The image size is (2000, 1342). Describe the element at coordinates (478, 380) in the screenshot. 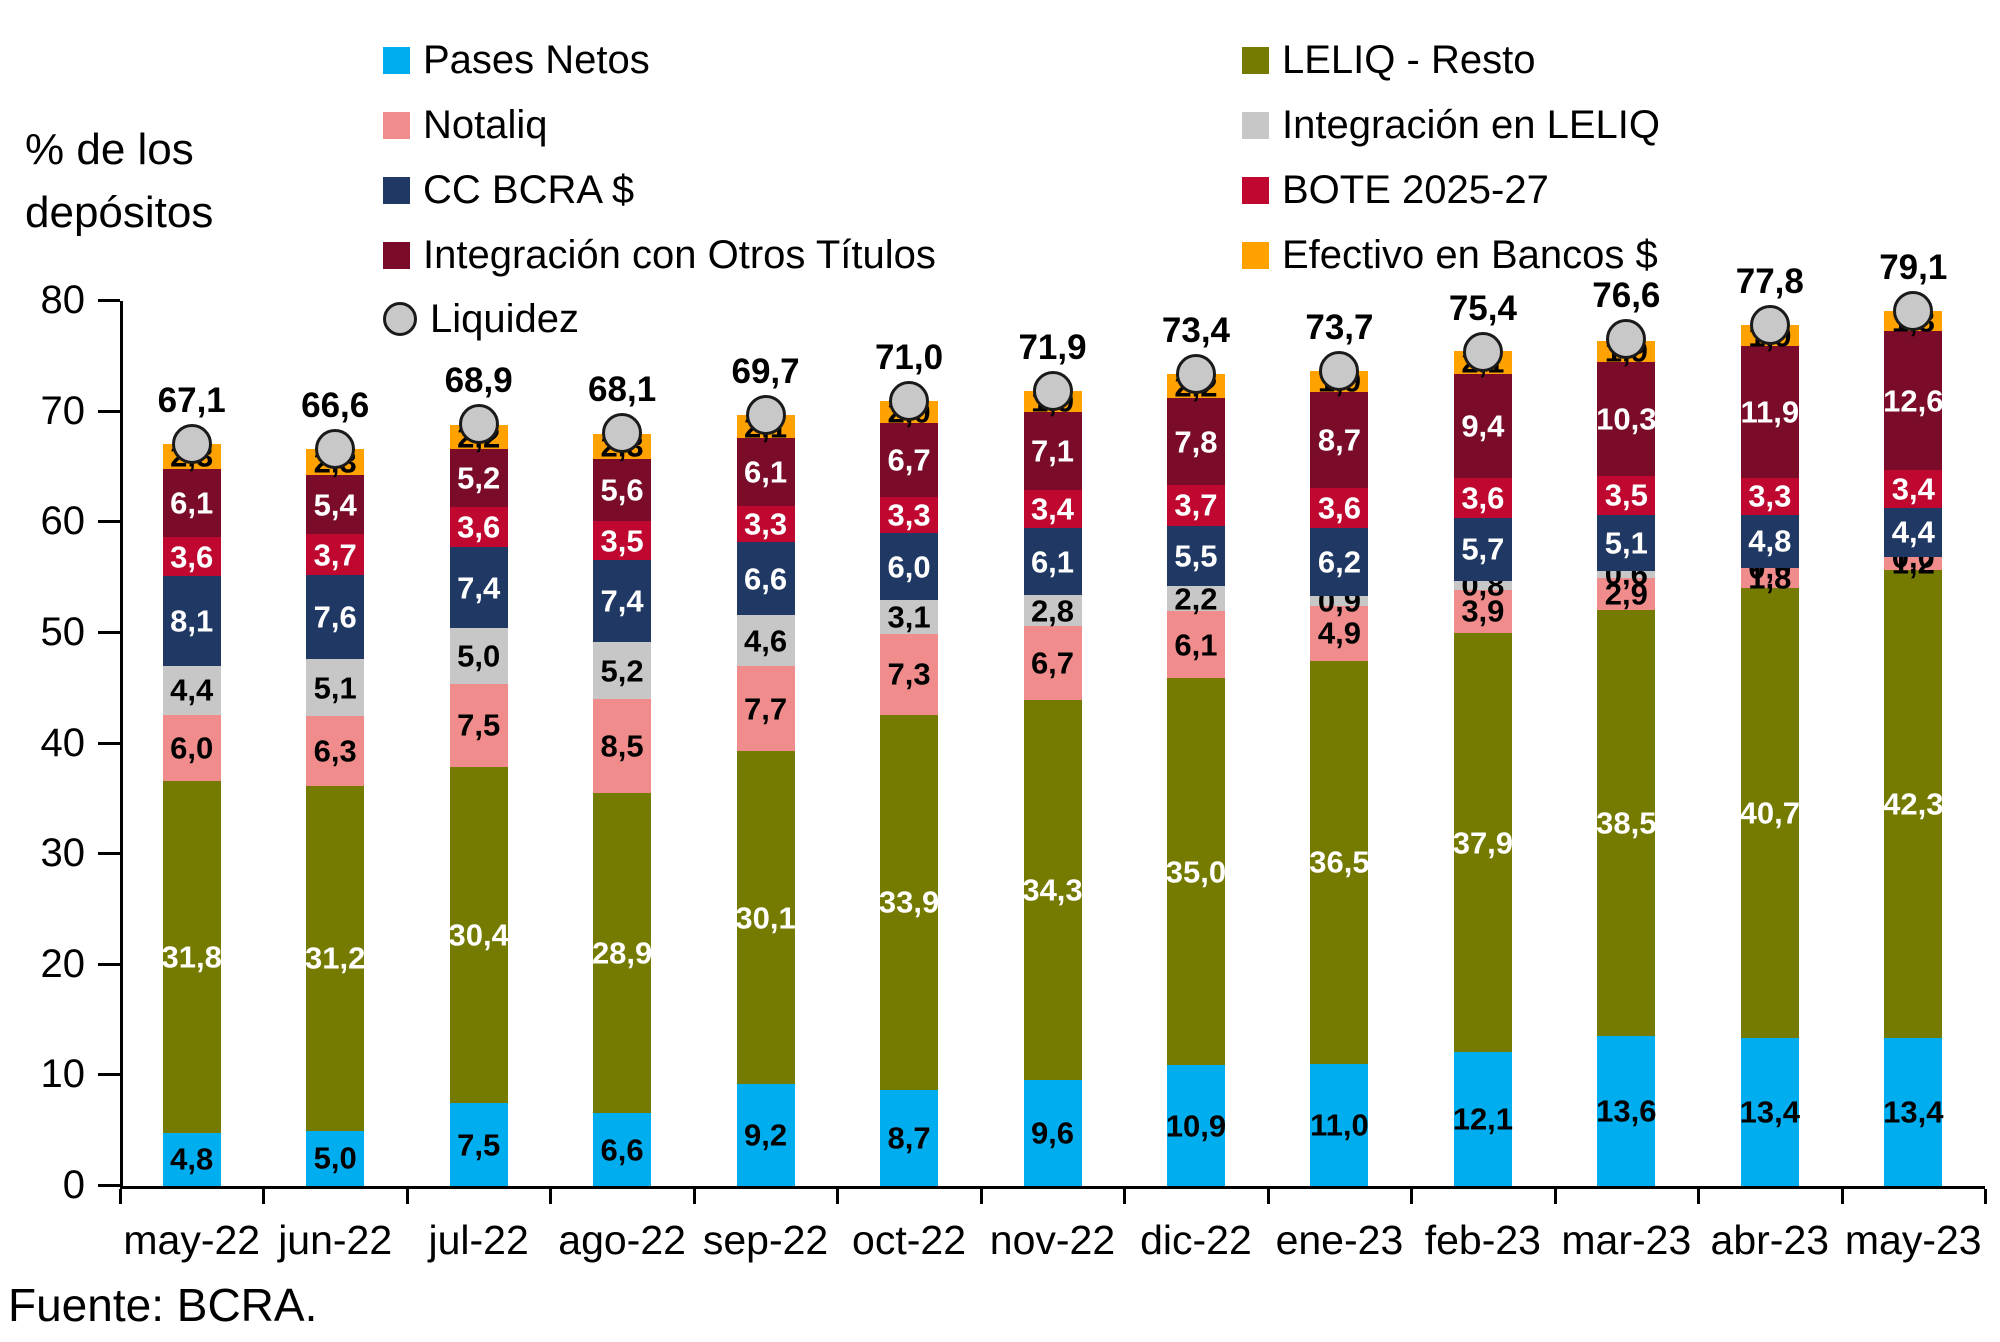

I see `total-label: 68,9` at that location.